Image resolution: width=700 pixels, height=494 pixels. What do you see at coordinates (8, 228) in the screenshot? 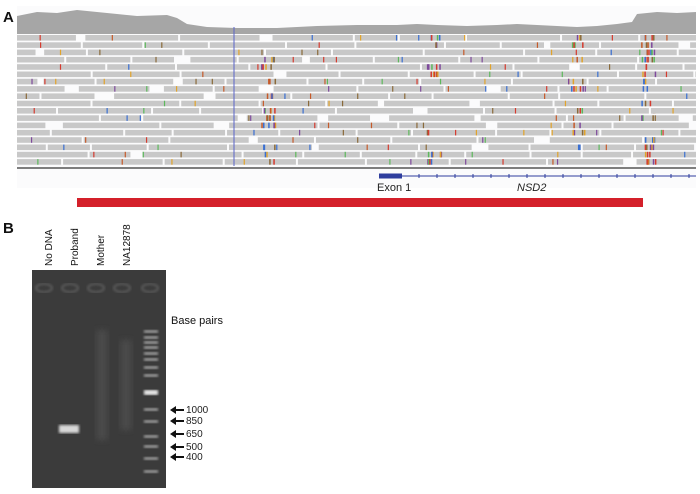
I see `panel-b-label: B` at bounding box center [8, 228].